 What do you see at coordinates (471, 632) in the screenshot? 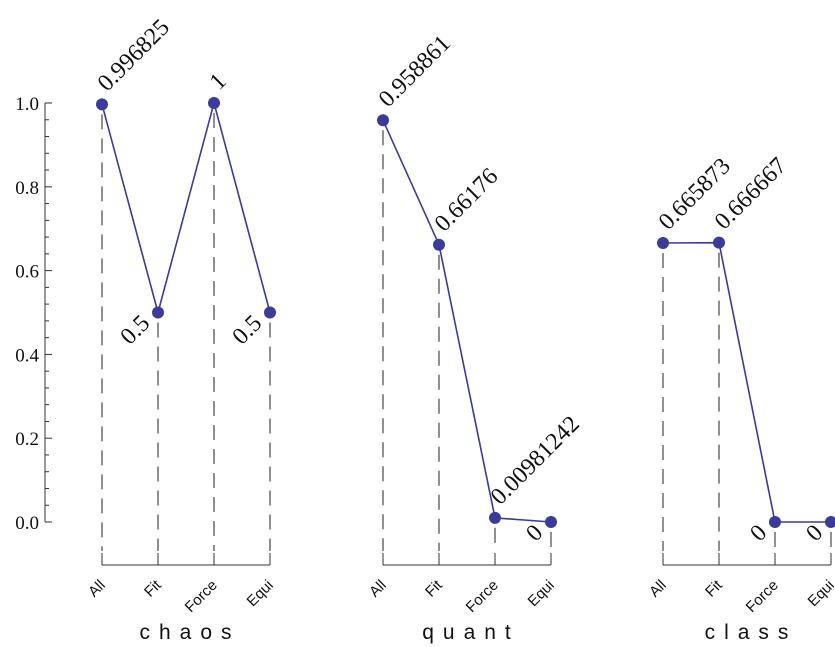
I see `panel-title: quant` at bounding box center [471, 632].